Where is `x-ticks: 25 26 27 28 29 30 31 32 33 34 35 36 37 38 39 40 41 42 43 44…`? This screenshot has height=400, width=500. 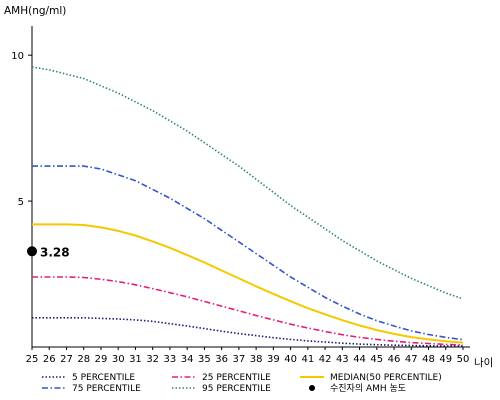 x-ticks: 25 26 27 28 29 30 31 32 33 34 35 36 37 38 39 40 41 42 43 44… is located at coordinates (248, 356).